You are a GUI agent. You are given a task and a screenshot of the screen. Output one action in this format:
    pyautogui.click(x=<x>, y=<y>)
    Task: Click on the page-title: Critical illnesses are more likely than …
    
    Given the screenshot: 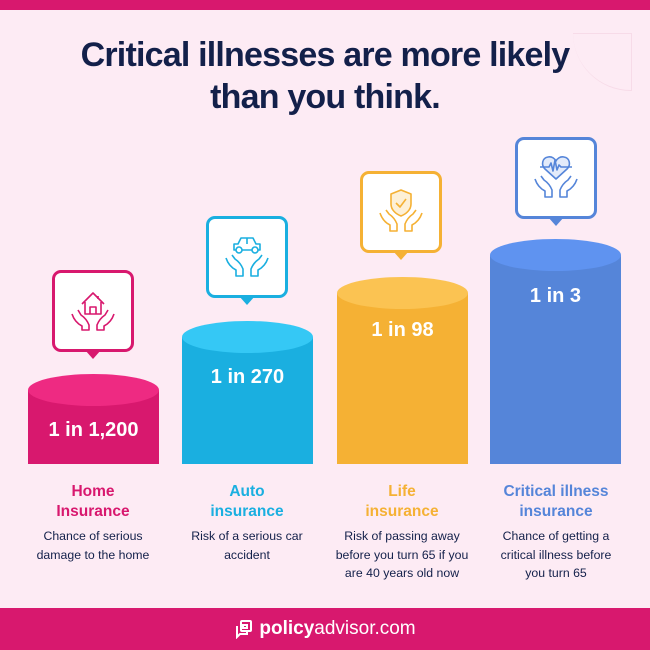 What is the action you would take?
    pyautogui.click(x=325, y=76)
    